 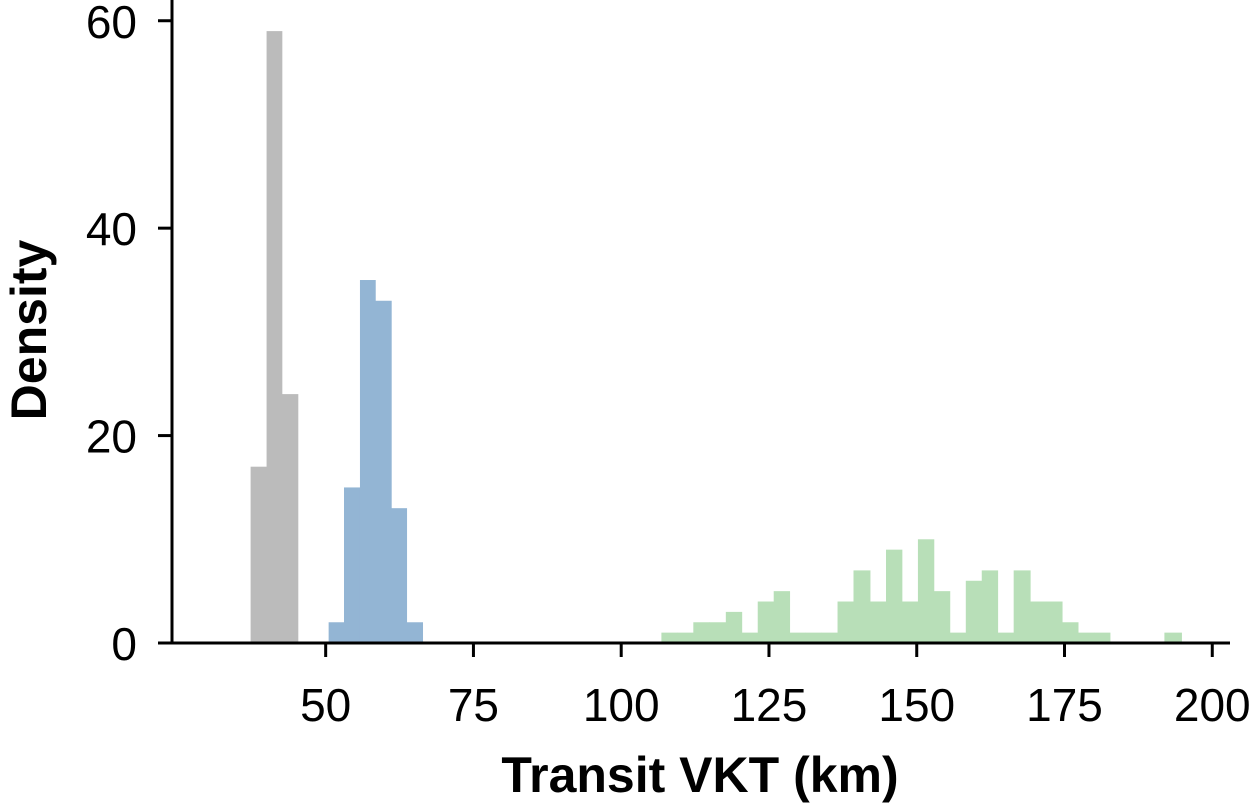 What do you see at coordinates (621, 705) in the screenshot?
I see `x-tick-label: 100` at bounding box center [621, 705].